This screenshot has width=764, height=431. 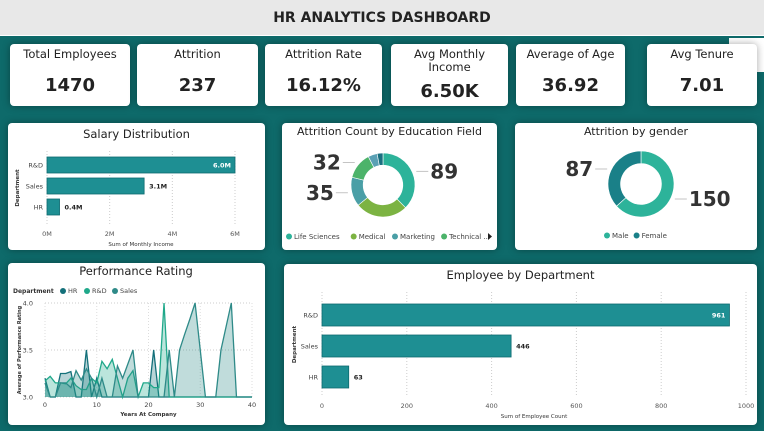 What do you see at coordinates (323, 75) in the screenshot?
I see `kpi-attrition-rate: Attrition Rate 16.12%` at bounding box center [323, 75].